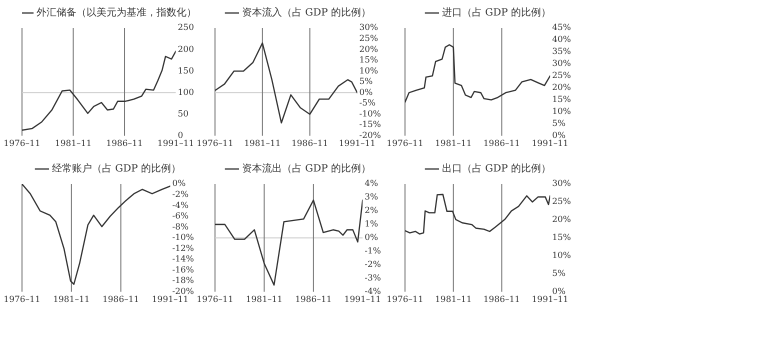 This screenshot has height=339, width=758. What do you see at coordinates (186, 28) in the screenshot?
I see `y-tick-label: 250` at bounding box center [186, 28].